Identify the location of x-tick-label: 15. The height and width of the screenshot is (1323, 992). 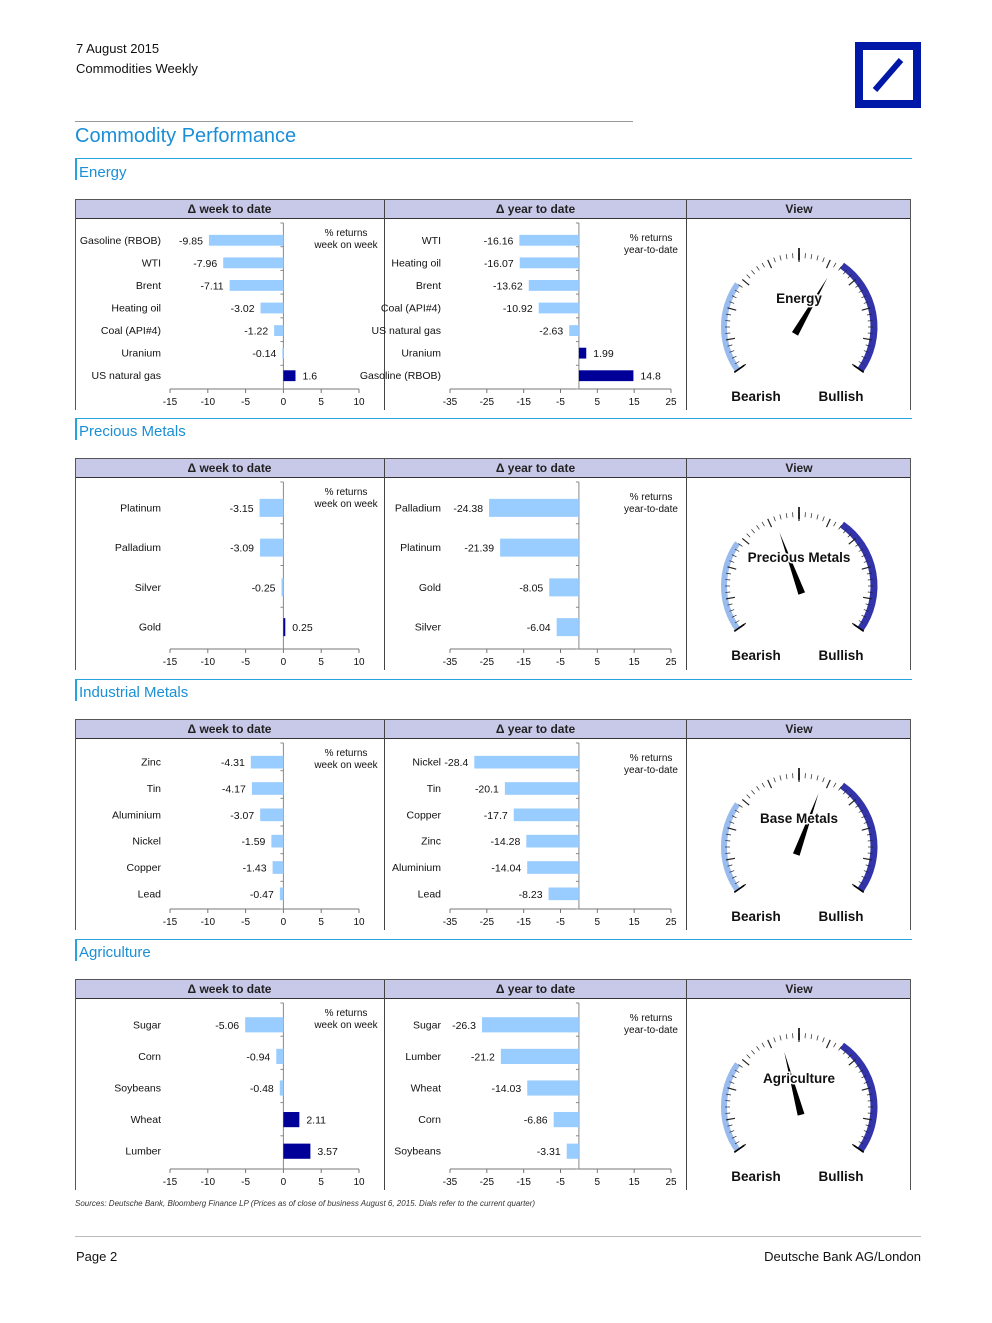
(635, 662).